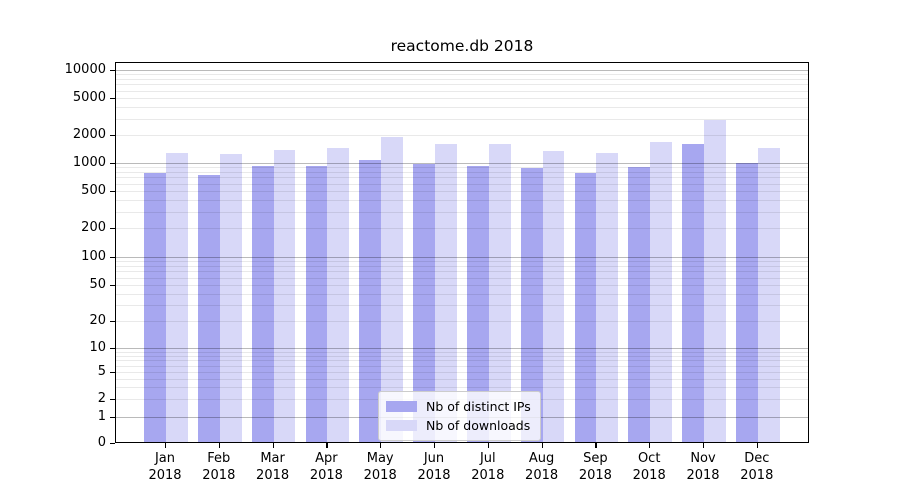  What do you see at coordinates (434, 467) in the screenshot?
I see `x-tick-label-jun: Jun 2018` at bounding box center [434, 467].